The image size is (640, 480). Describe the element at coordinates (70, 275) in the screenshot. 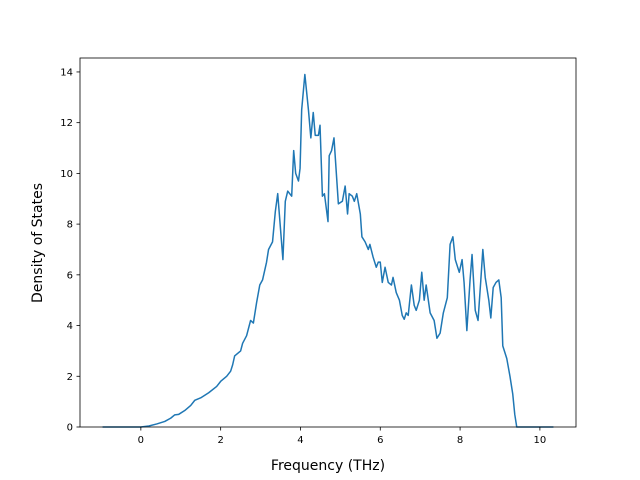

I see `y-tick-label: 6` at that location.